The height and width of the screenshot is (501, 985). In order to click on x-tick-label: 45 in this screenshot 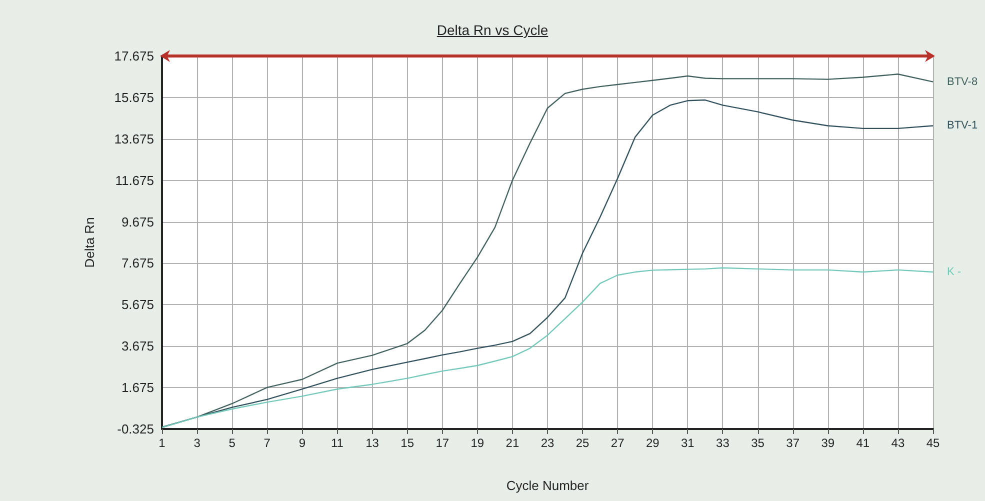, I will do `click(933, 443)`.